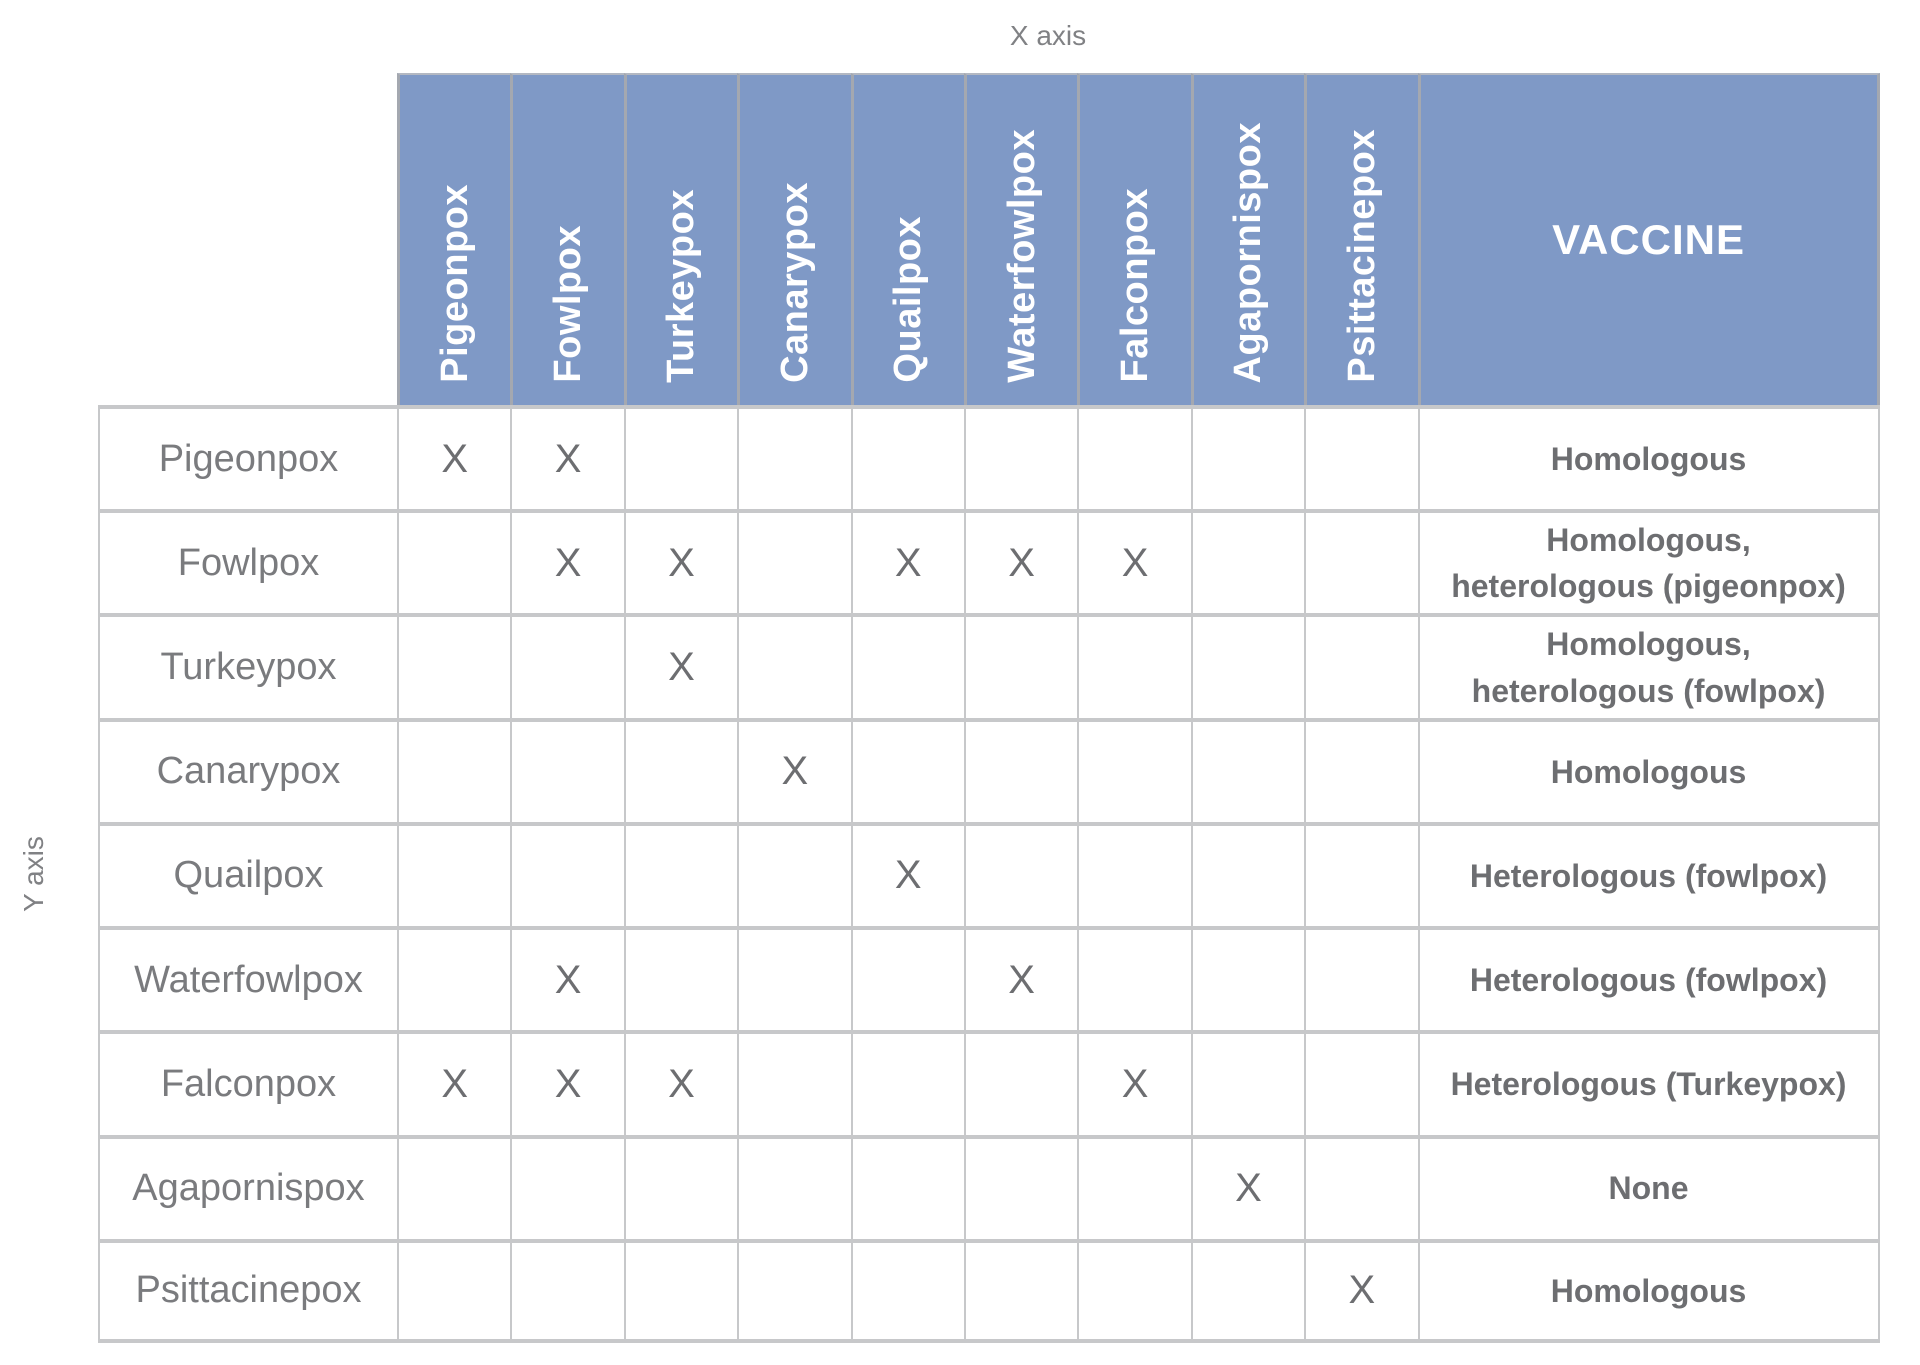 The width and height of the screenshot is (1920, 1365). I want to click on mark-cell-canarypox-canarypox: X, so click(794, 769).